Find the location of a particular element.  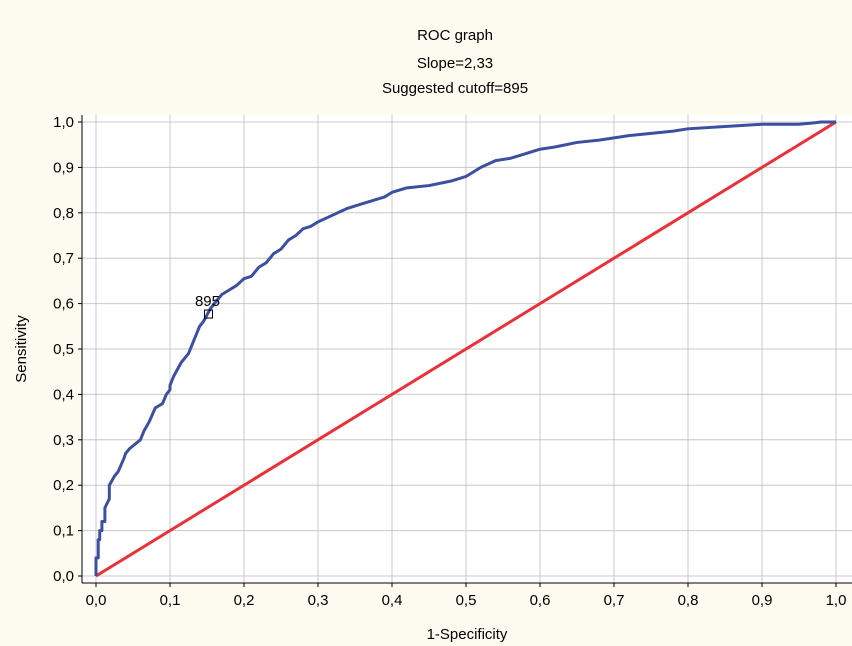

chart-title: ROC graph is located at coordinates (455, 35).